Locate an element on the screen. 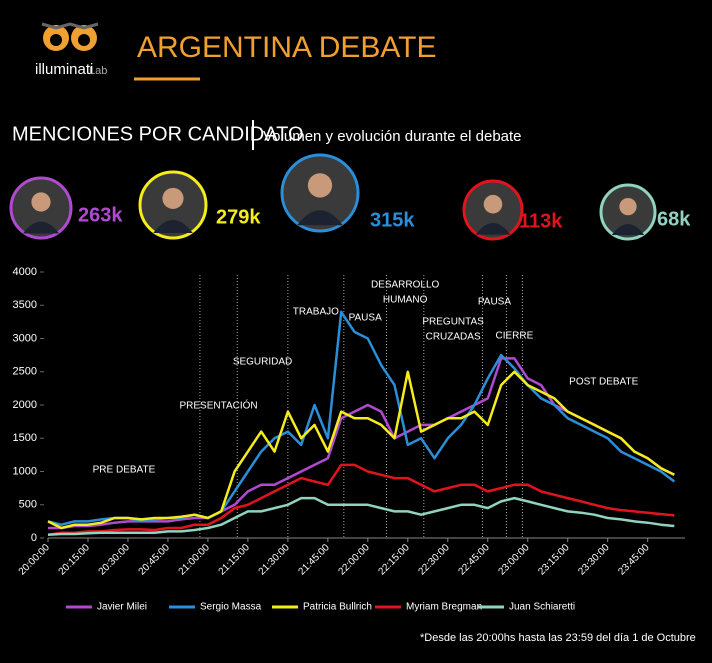  phase-label: DESARROLLO is located at coordinates (405, 285).